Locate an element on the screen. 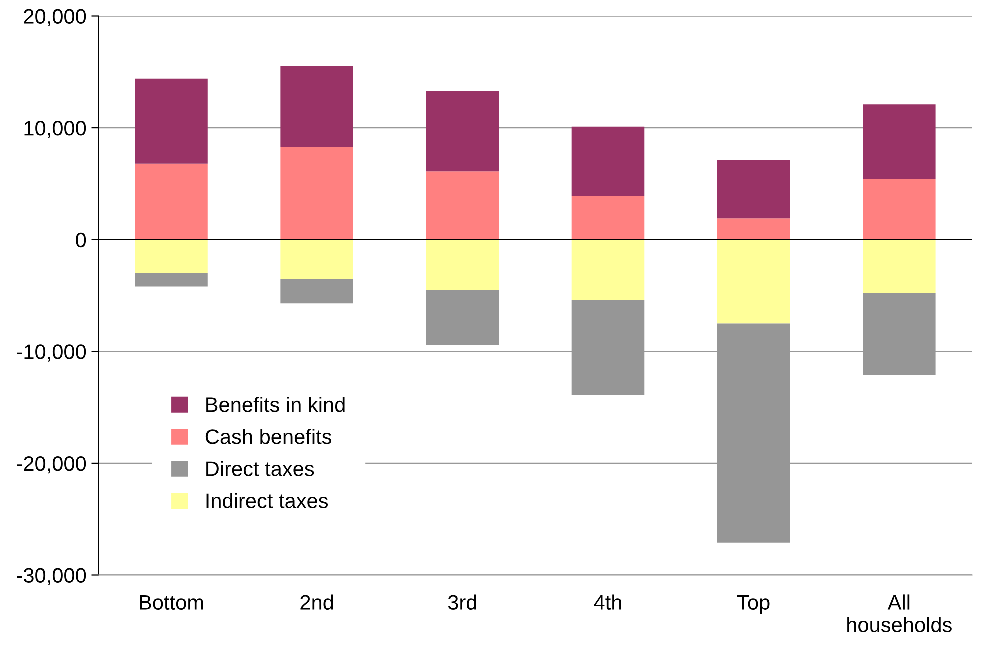 The width and height of the screenshot is (987, 650). legend-label: Cash benefits is located at coordinates (269, 436).